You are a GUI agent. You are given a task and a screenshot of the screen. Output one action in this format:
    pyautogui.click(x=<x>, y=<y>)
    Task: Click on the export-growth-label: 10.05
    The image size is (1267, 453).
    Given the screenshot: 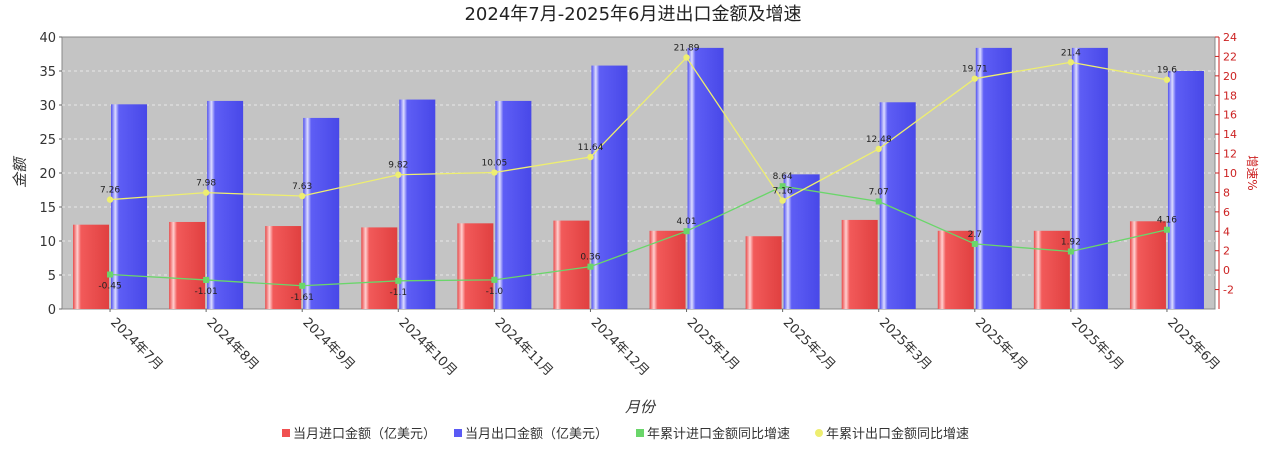 What is the action you would take?
    pyautogui.click(x=494, y=164)
    